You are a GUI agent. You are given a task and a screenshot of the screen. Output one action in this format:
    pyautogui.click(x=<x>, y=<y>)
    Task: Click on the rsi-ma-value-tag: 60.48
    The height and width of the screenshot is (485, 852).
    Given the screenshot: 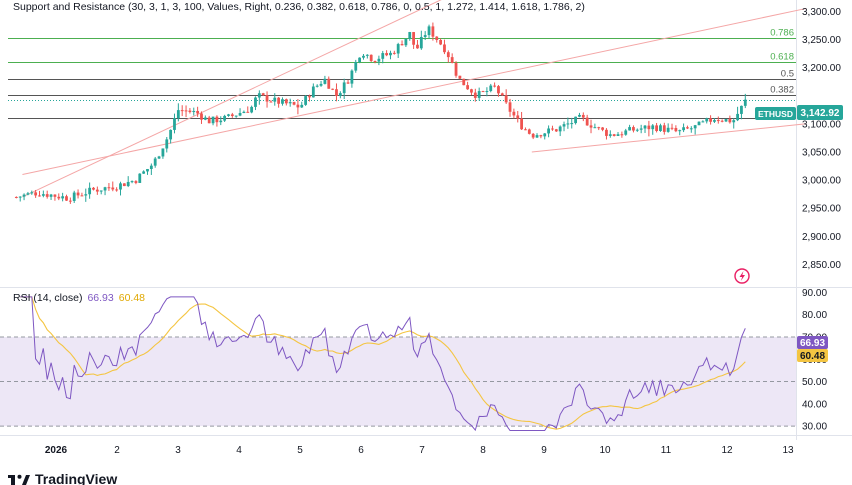 What is the action you would take?
    pyautogui.click(x=812, y=355)
    